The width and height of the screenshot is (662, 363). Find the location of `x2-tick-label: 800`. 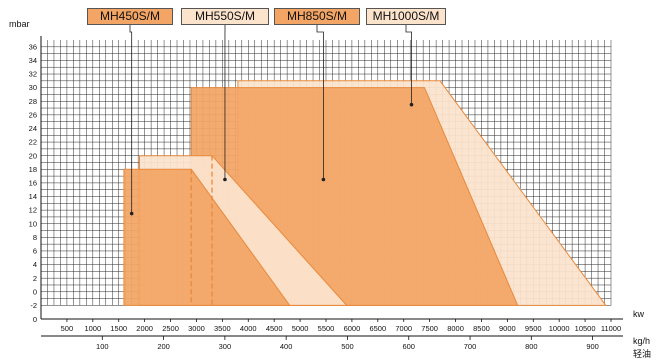

x2-tick-label: 800 is located at coordinates (531, 346).